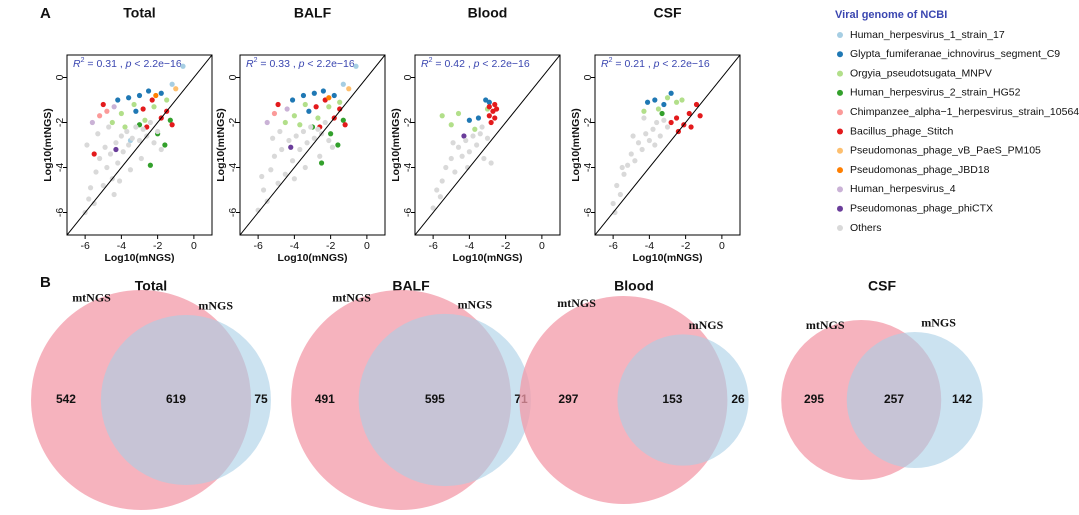 This screenshot has width=1079, height=515. I want to click on panel-label: A, so click(45, 13).